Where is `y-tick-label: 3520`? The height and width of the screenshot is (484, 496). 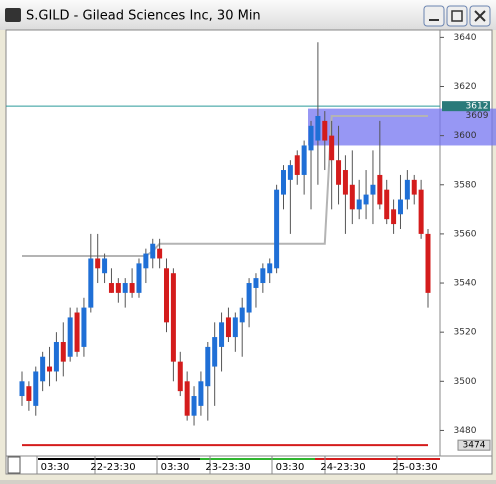
y-tick-label: 3520 is located at coordinates (465, 333).